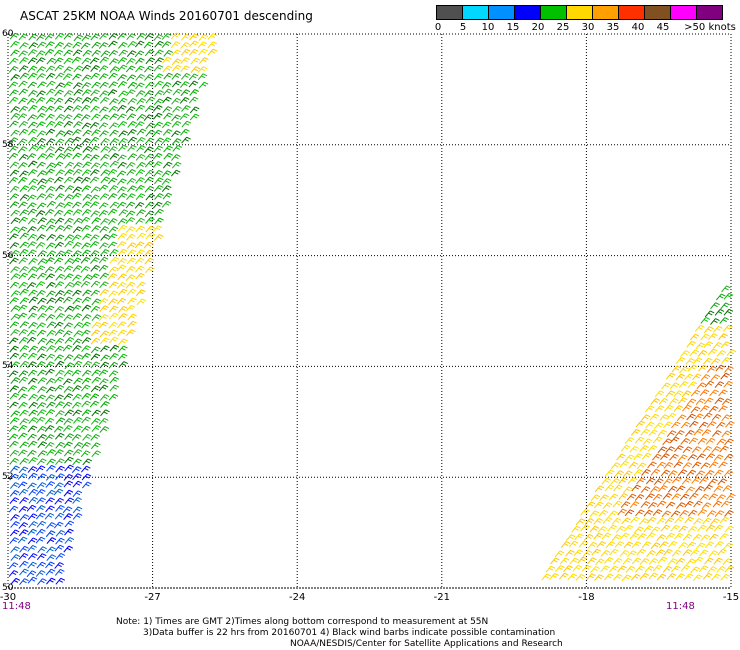 The width and height of the screenshot is (740, 650). What do you see at coordinates (16, 606) in the screenshot?
I see `swath-time-west: 11:48` at bounding box center [16, 606].